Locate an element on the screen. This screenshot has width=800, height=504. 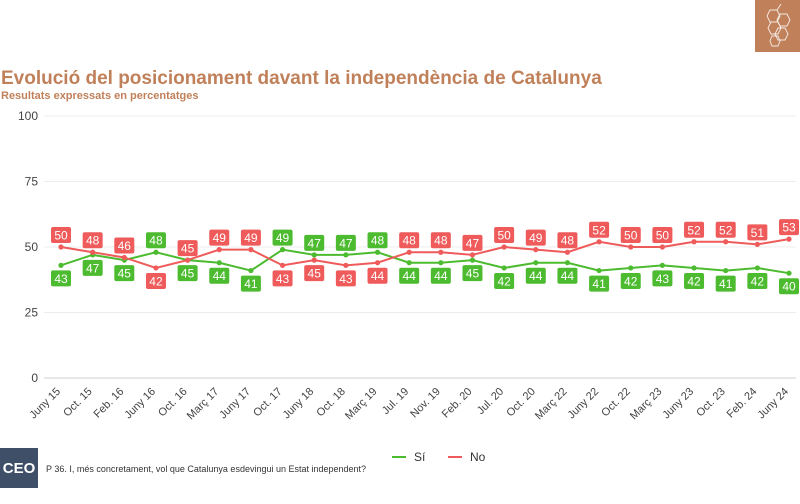
x-tick-label: Juny 23 is located at coordinates (678, 404).